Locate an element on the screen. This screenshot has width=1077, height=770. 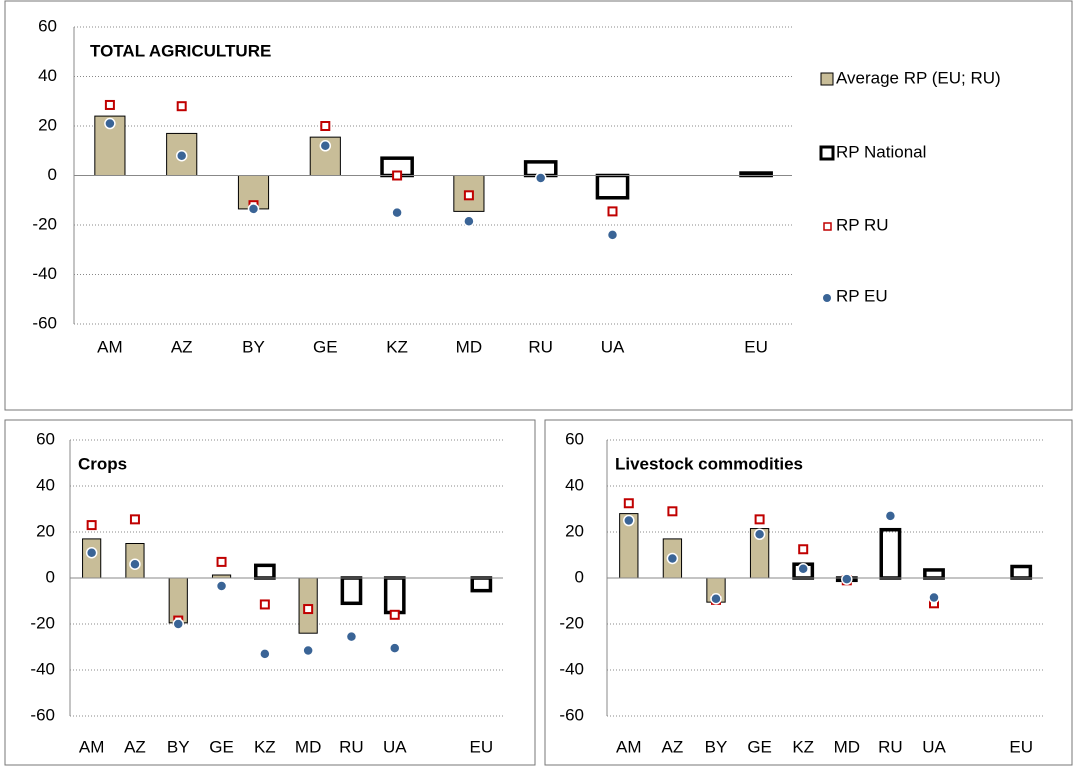
legend-label: RP EU is located at coordinates (862, 295).